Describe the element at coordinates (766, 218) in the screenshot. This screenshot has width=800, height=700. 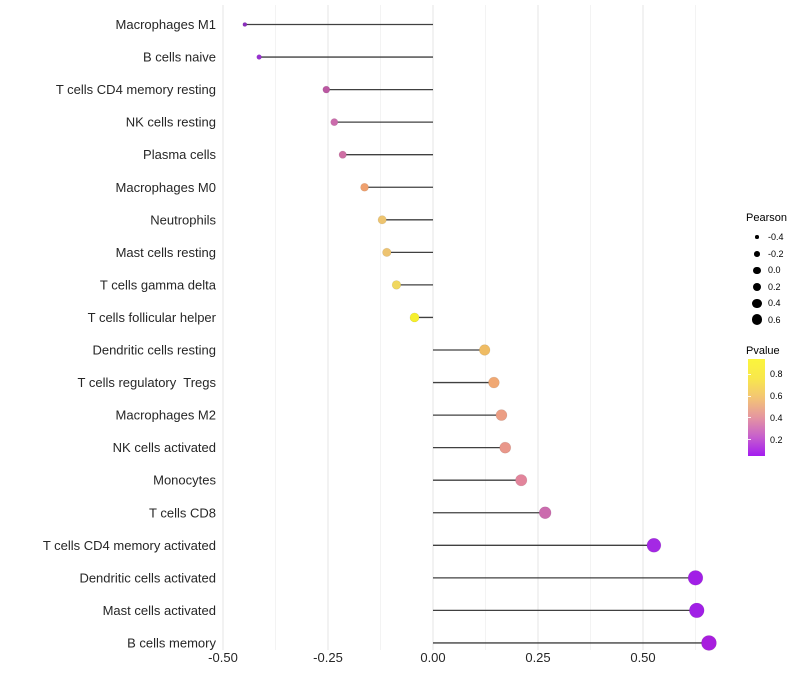
I see `legend-pearson-title: Pearson` at that location.